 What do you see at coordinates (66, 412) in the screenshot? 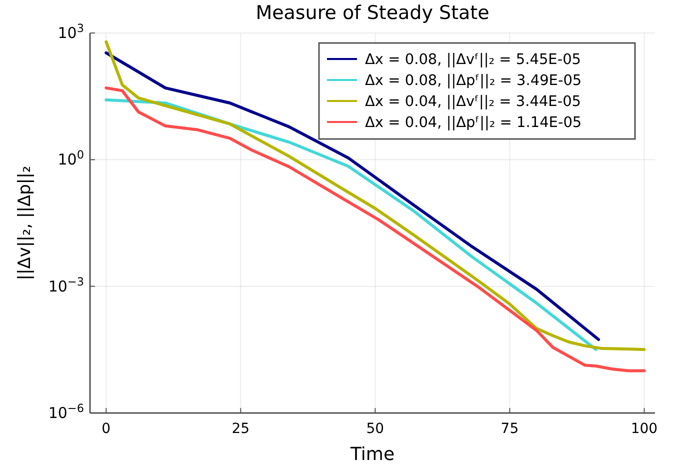
I see `y-tick-label: 10$^{−6}$` at bounding box center [66, 412].